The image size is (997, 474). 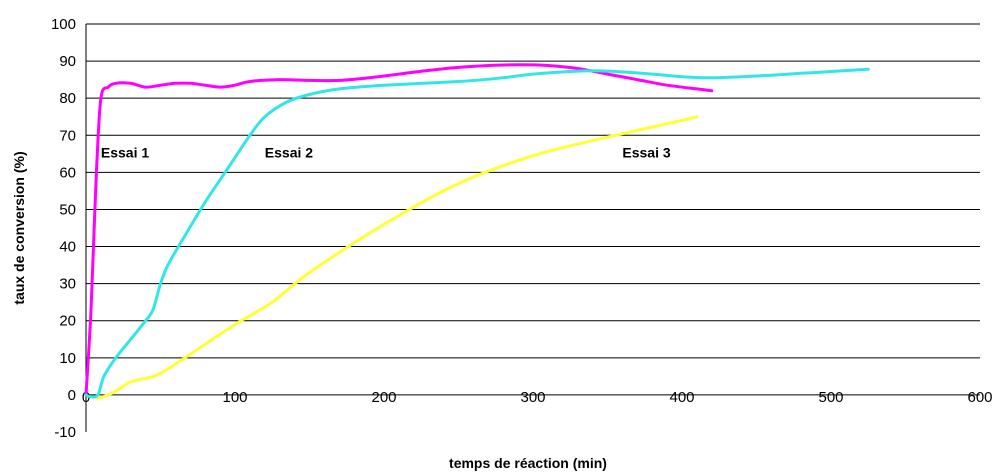 I want to click on y-axis-title: taux de conversion (%), so click(x=19, y=227).